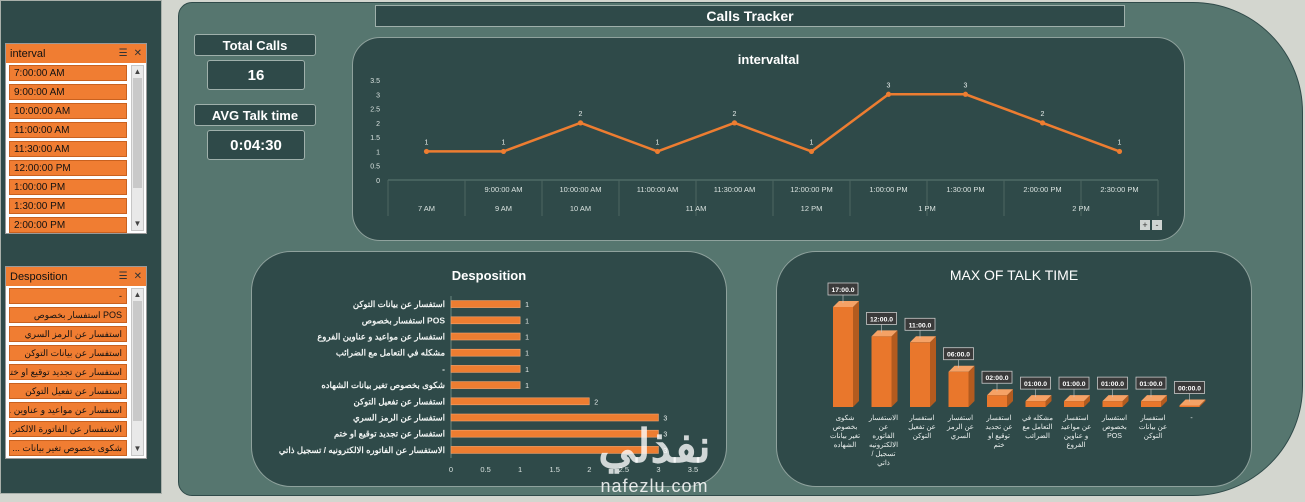 The height and width of the screenshot is (502, 1305). Describe the element at coordinates (378, 152) in the screenshot. I see `y-tick-label: 1` at that location.